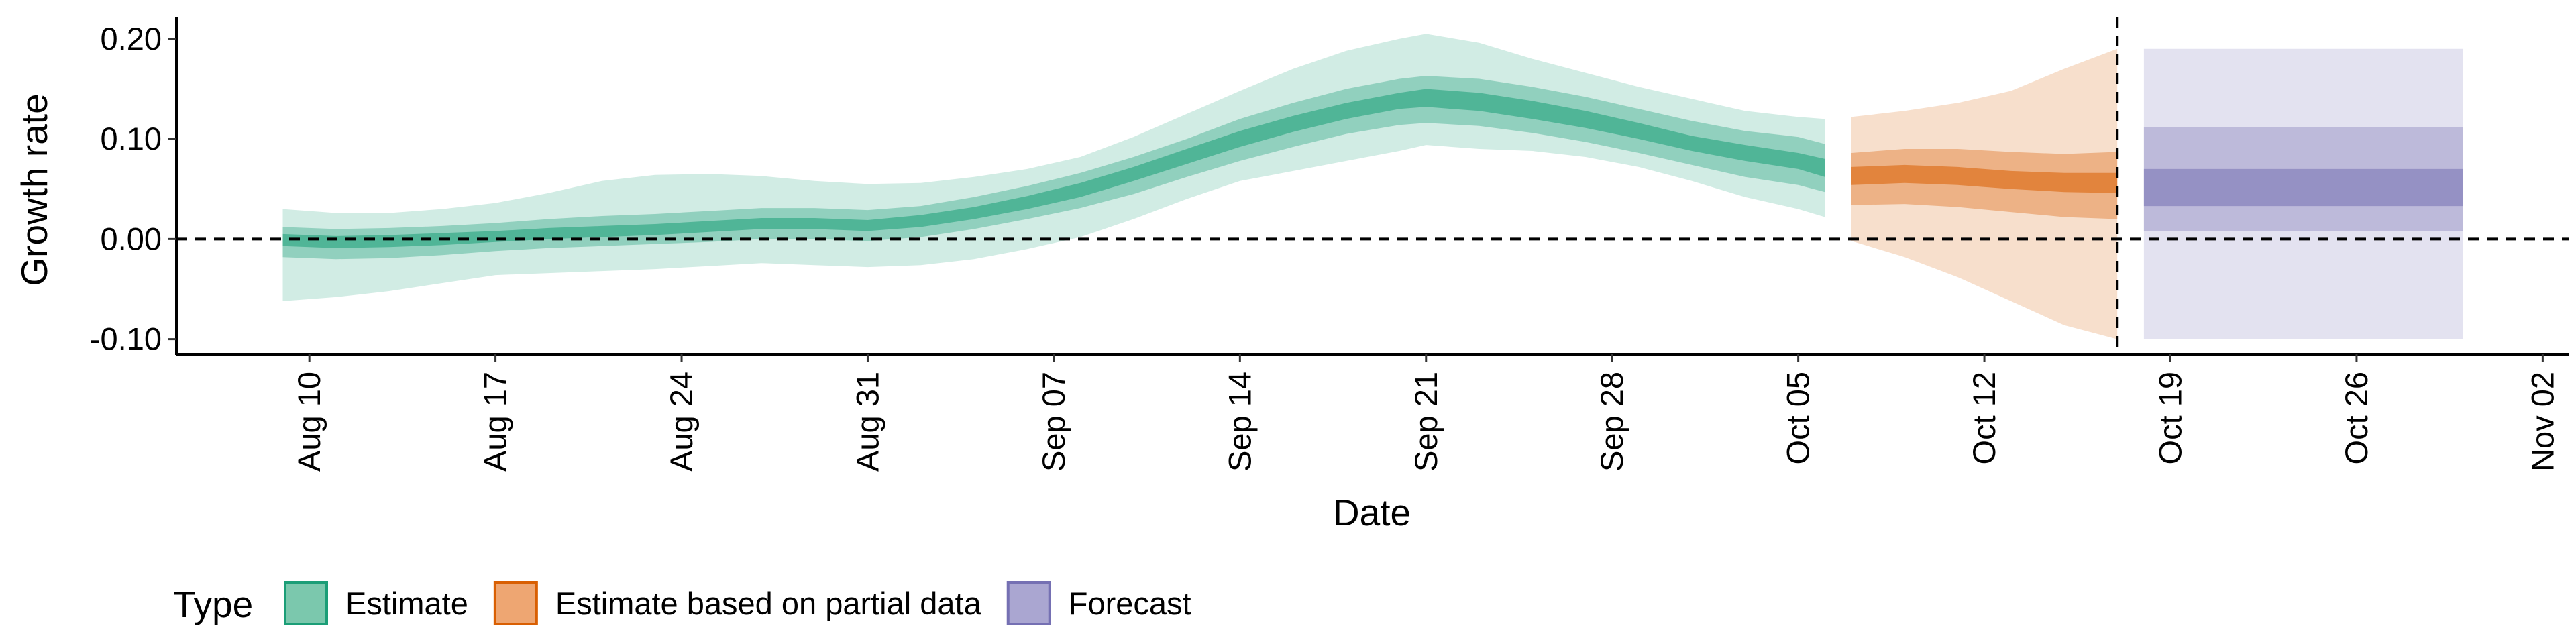 The height and width of the screenshot is (644, 2576). Describe the element at coordinates (131, 138) in the screenshot. I see `y-tick-label: 0.10` at that location.